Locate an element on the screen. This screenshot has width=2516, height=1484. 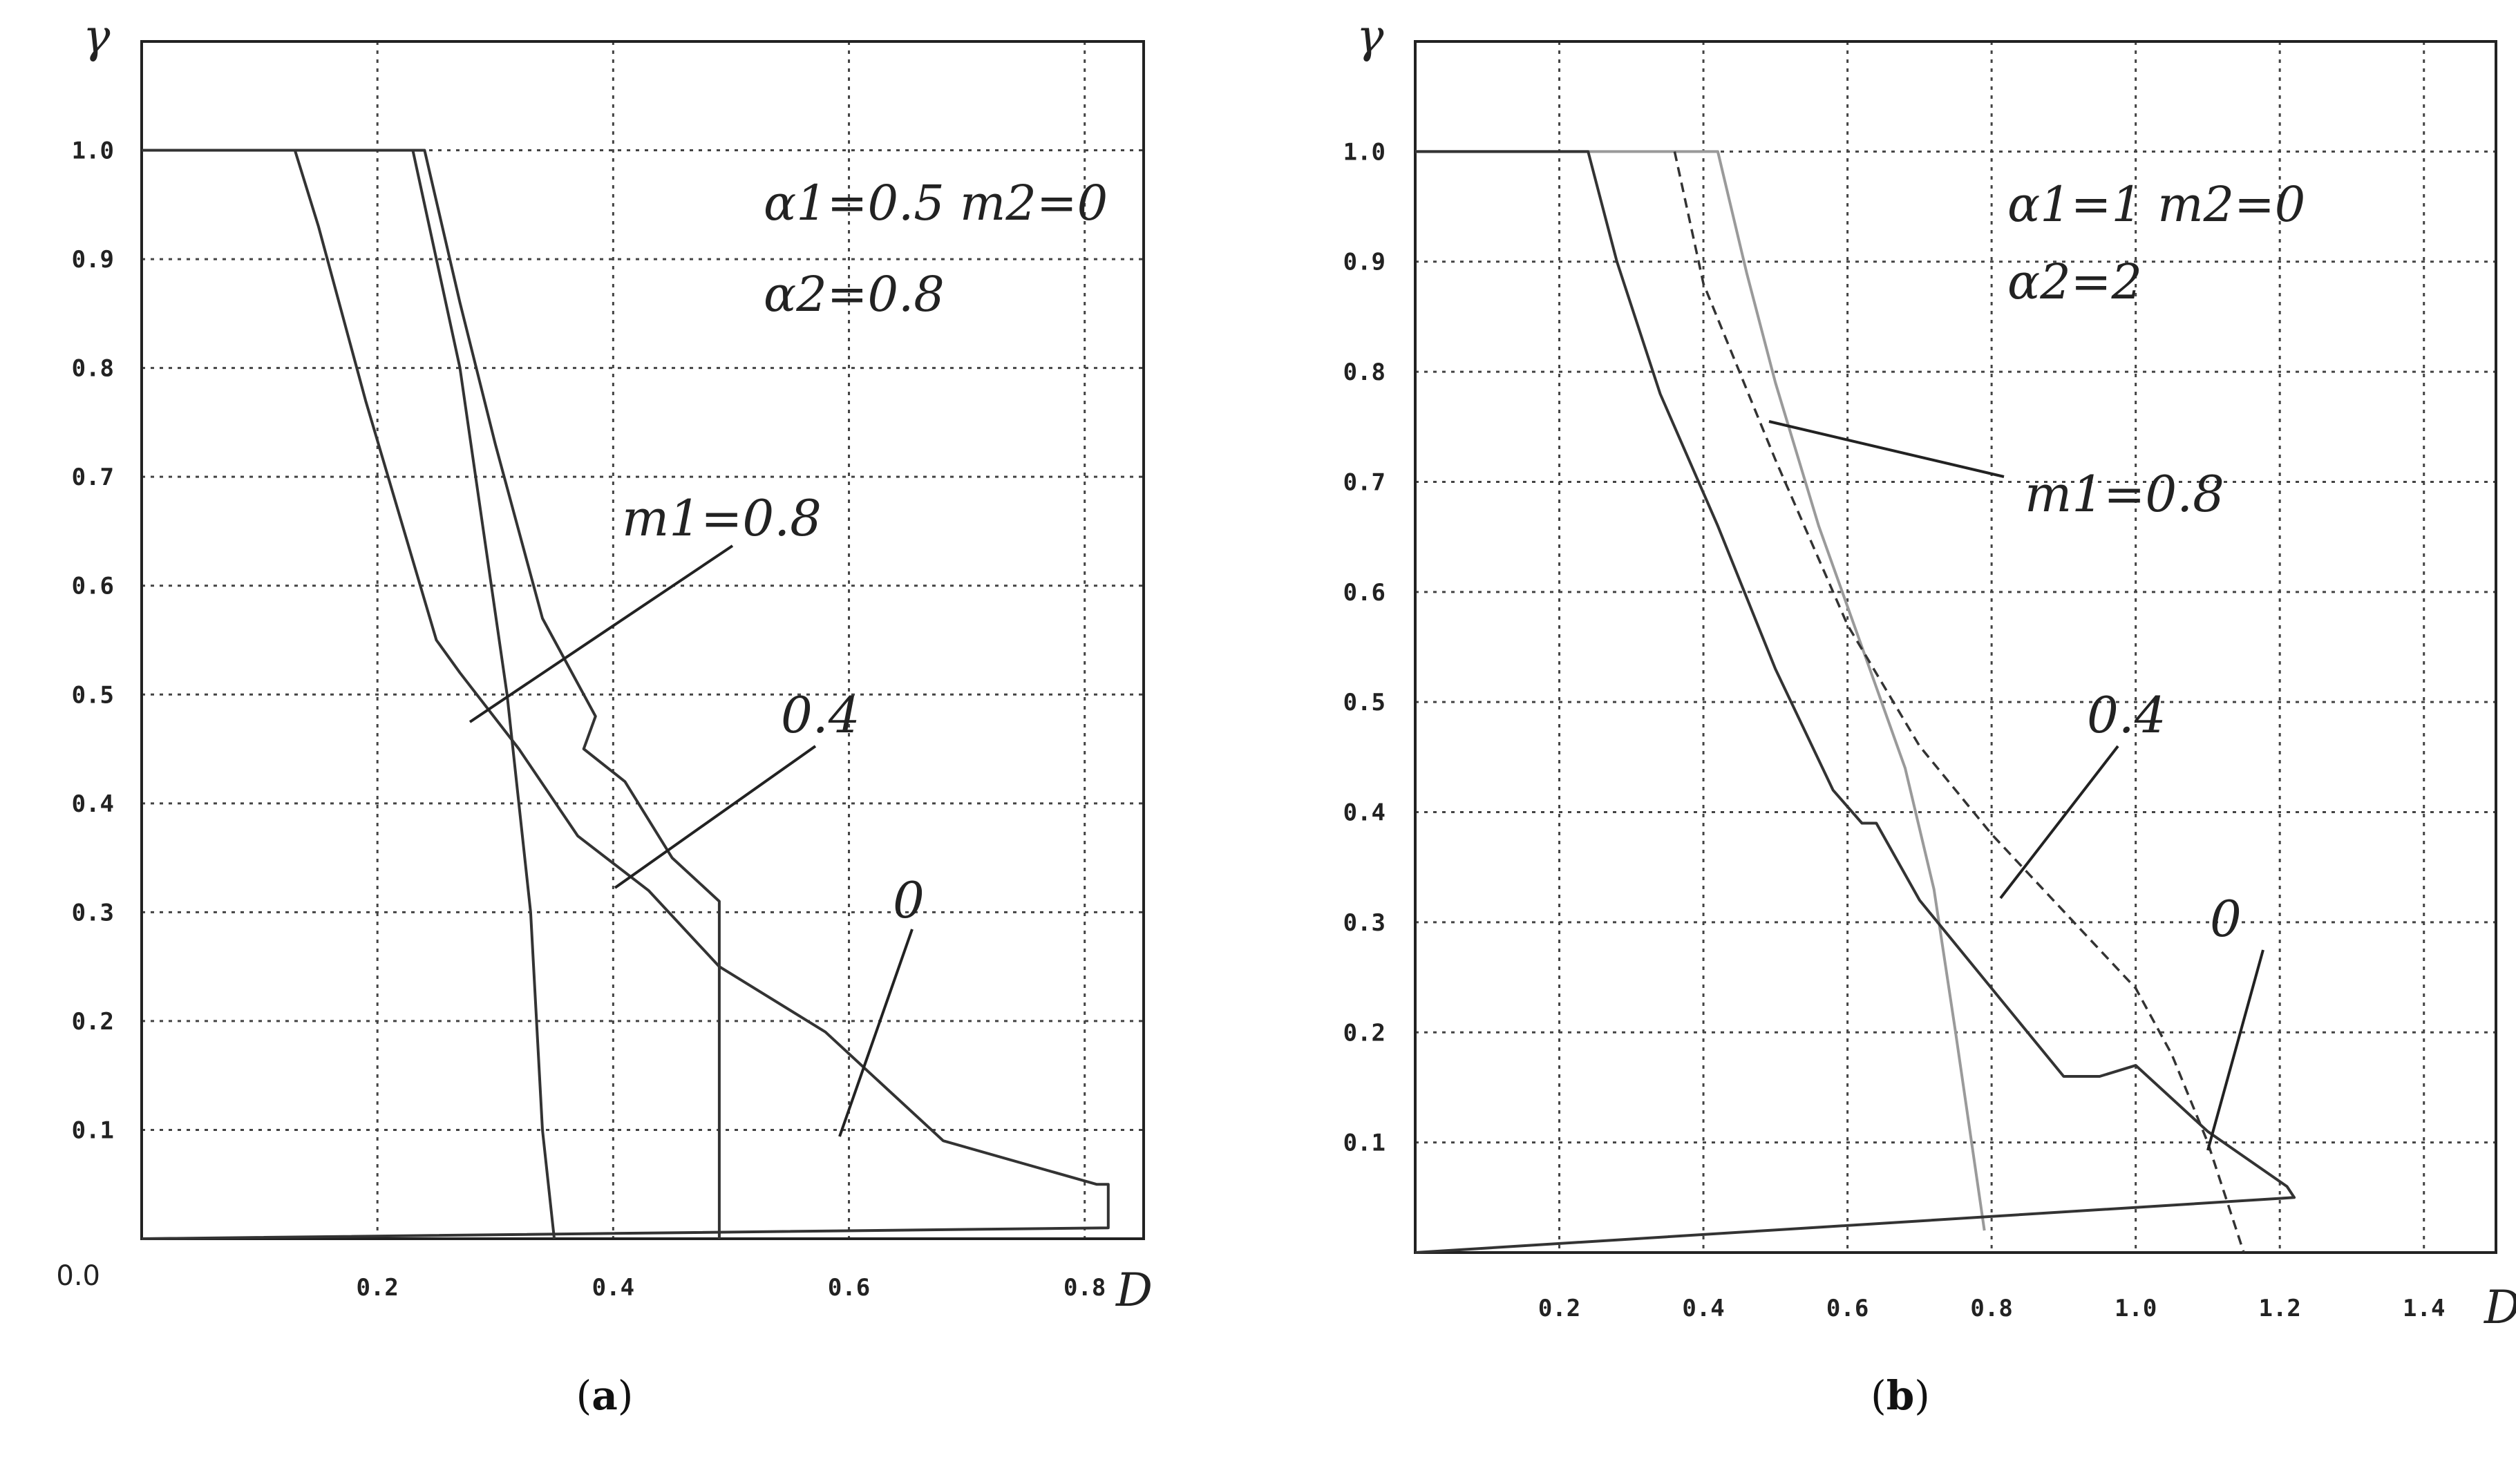
chart-a-caption: (a) is located at coordinates (605, 1395).